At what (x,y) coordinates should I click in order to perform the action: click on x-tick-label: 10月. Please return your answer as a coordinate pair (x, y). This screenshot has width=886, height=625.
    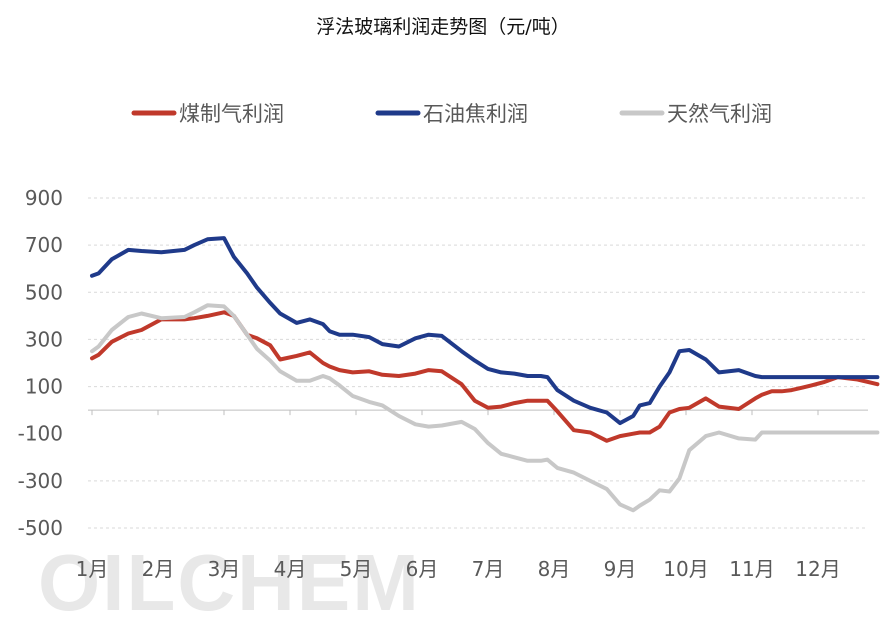
    Looking at the image, I should click on (685, 569).